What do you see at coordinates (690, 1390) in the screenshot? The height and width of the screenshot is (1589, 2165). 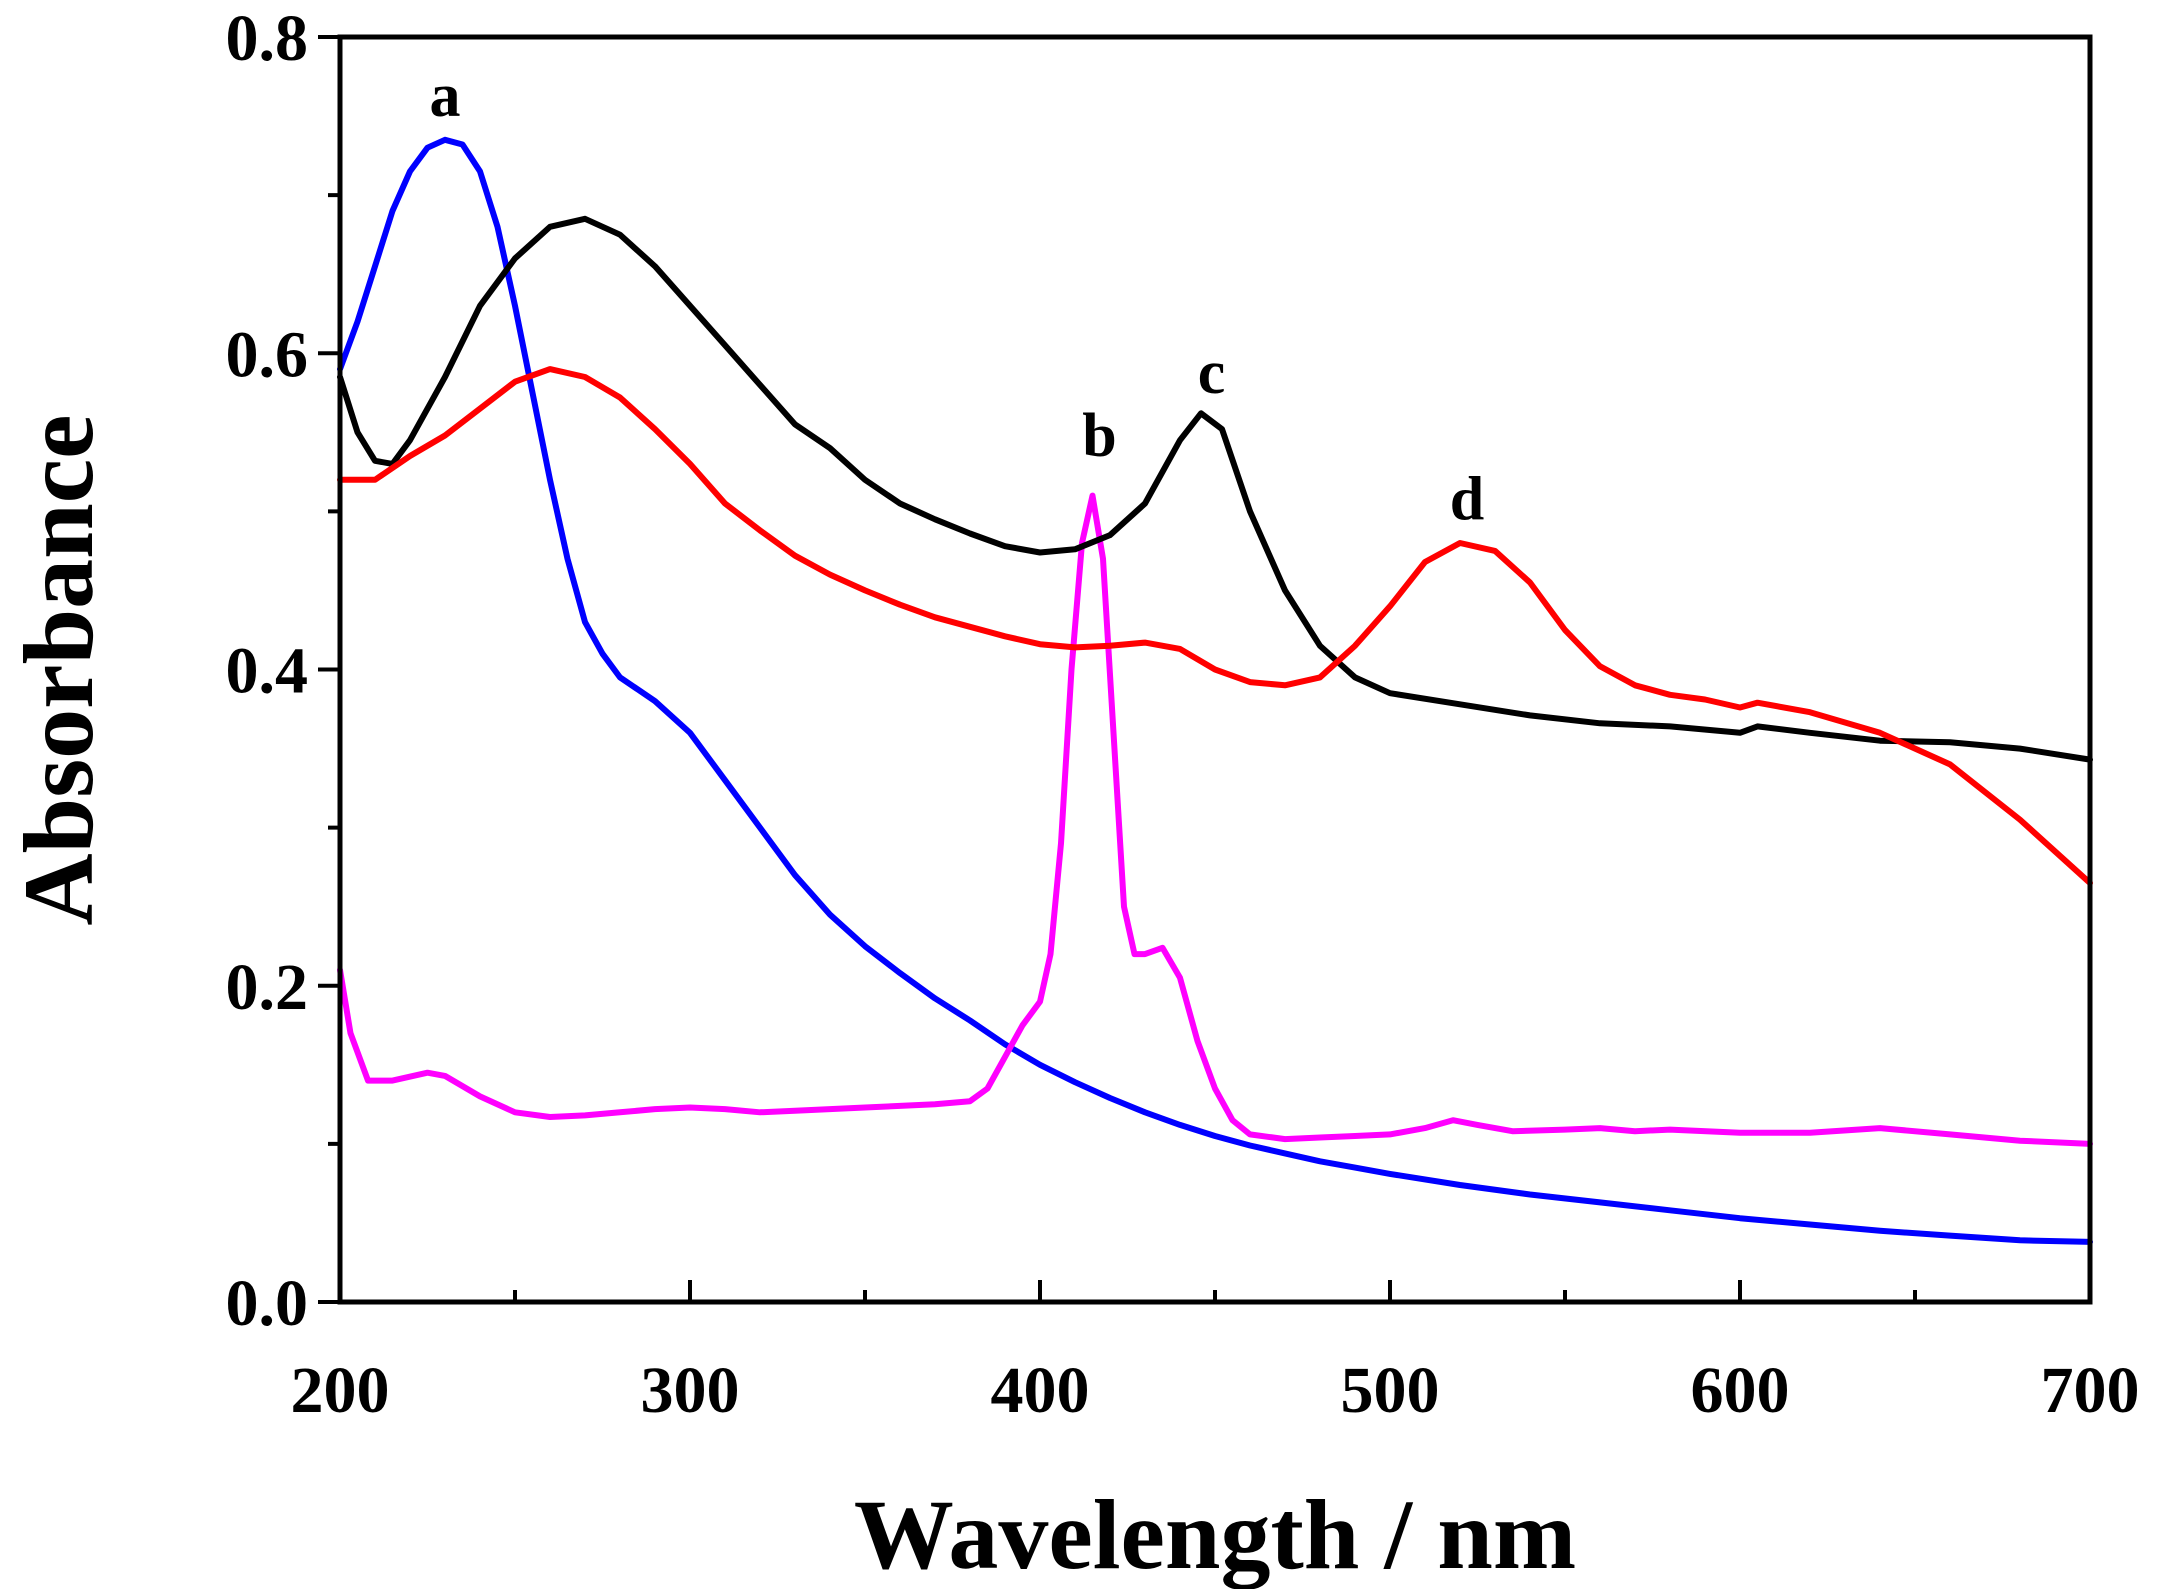 I see `x-tick-label: 300` at bounding box center [690, 1390].